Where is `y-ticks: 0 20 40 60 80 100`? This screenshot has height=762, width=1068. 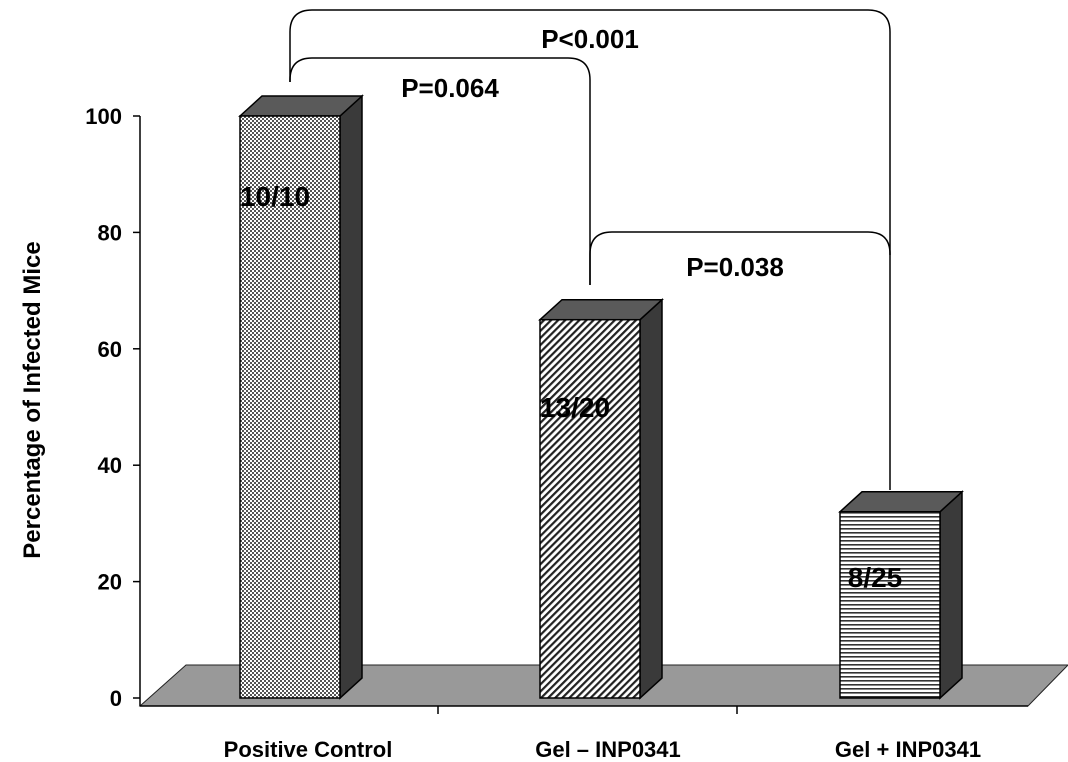
y-ticks: 0 20 40 60 80 100 is located at coordinates (112, 407).